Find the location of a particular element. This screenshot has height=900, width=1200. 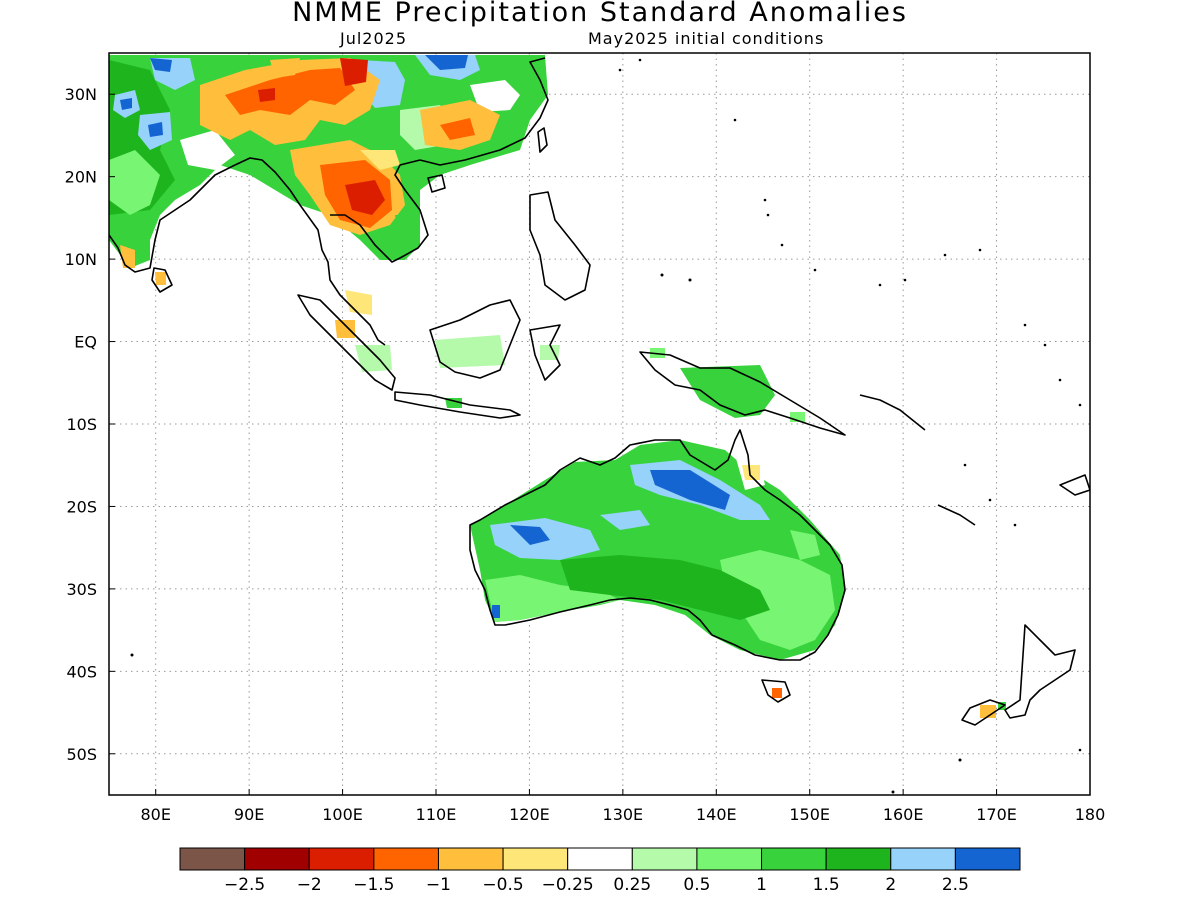

colorbar-label: −1 is located at coordinates (438, 885).